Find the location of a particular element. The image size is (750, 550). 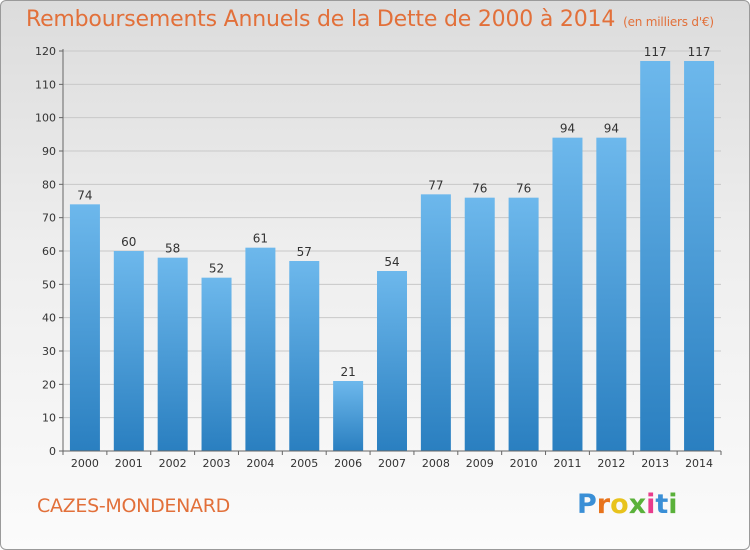

y-tick-label: 120 is located at coordinates (45, 51).